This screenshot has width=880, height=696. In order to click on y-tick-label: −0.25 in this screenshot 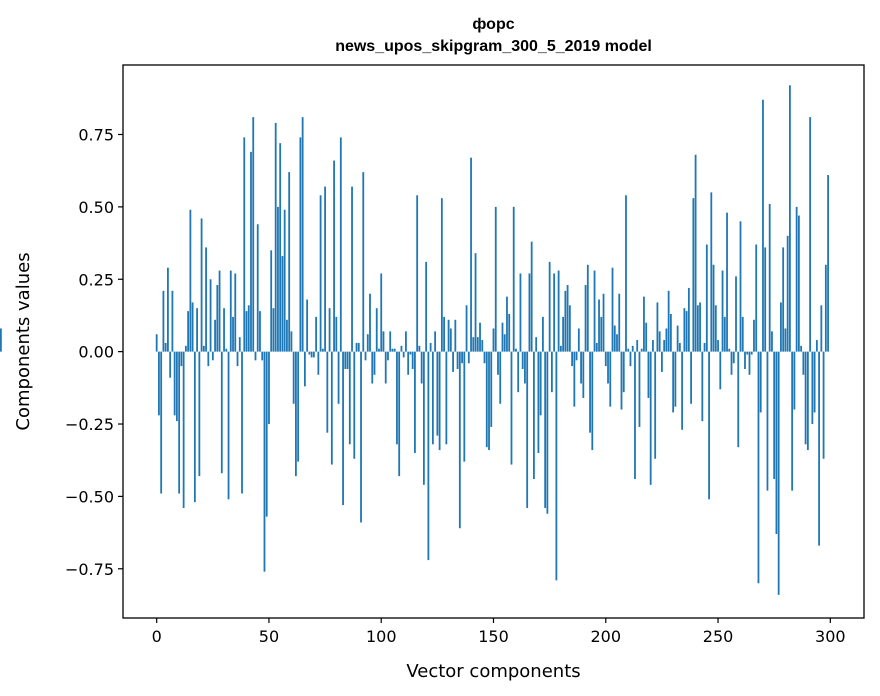, I will do `click(89, 424)`.